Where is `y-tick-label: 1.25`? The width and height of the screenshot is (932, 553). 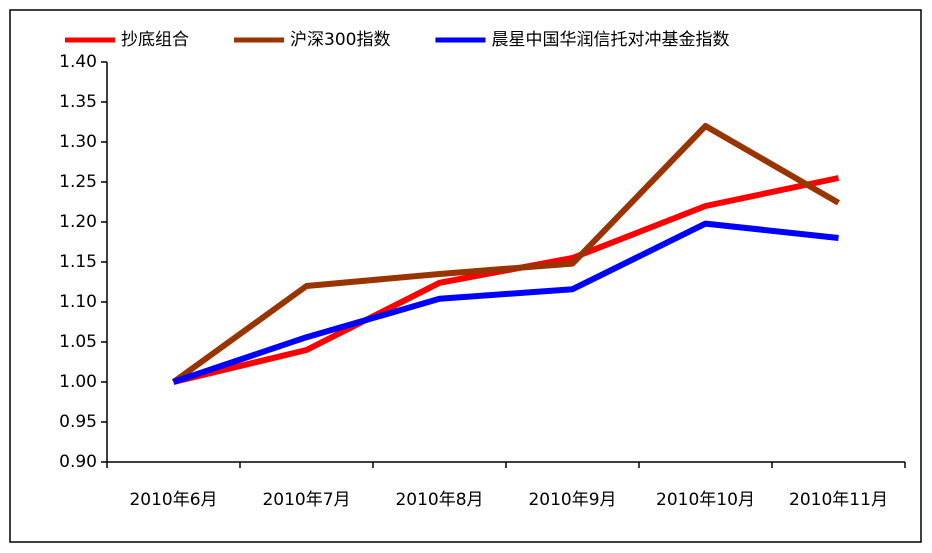
y-tick-label: 1.25 is located at coordinates (78, 182).